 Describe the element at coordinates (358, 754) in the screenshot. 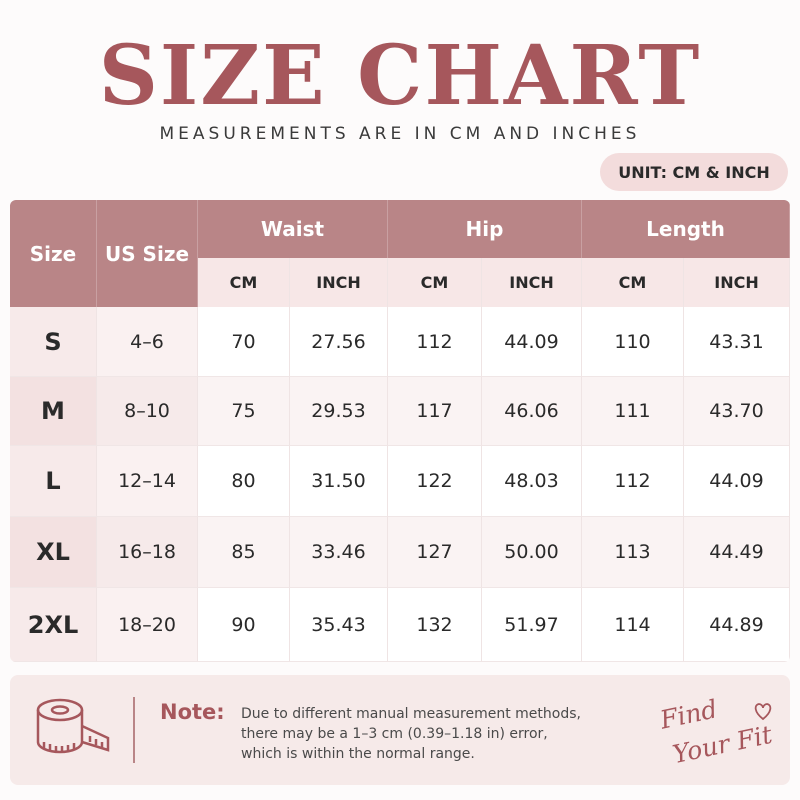

I see `note-line: which is within the normal range.` at that location.